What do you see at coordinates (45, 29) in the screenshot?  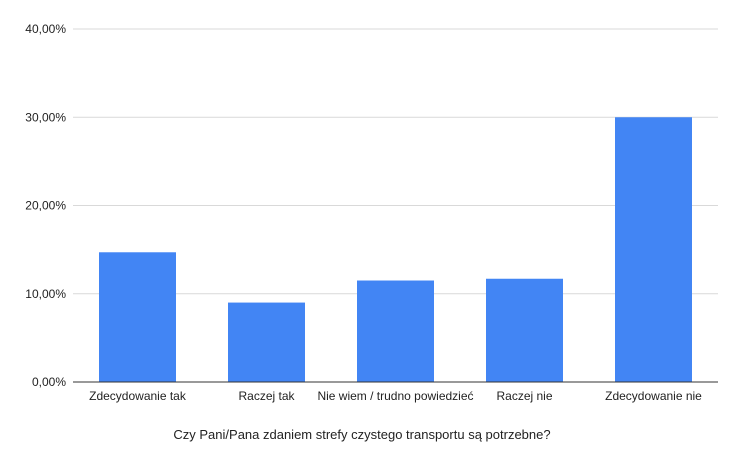 I see `y-tick-label: 40,00%` at bounding box center [45, 29].